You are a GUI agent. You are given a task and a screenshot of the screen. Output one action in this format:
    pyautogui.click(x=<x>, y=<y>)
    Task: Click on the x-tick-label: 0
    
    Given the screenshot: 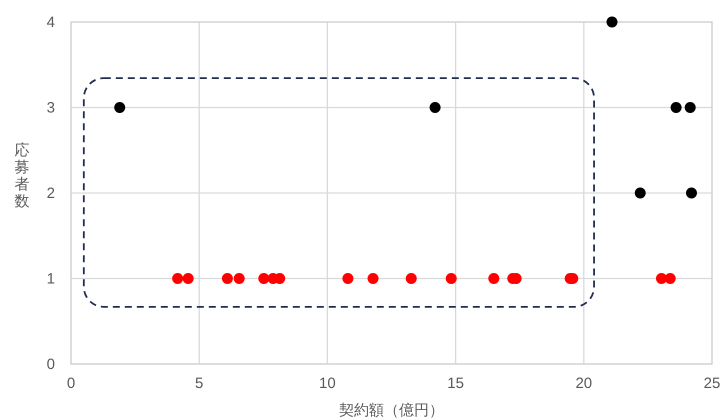 What is the action you would take?
    pyautogui.click(x=71, y=383)
    